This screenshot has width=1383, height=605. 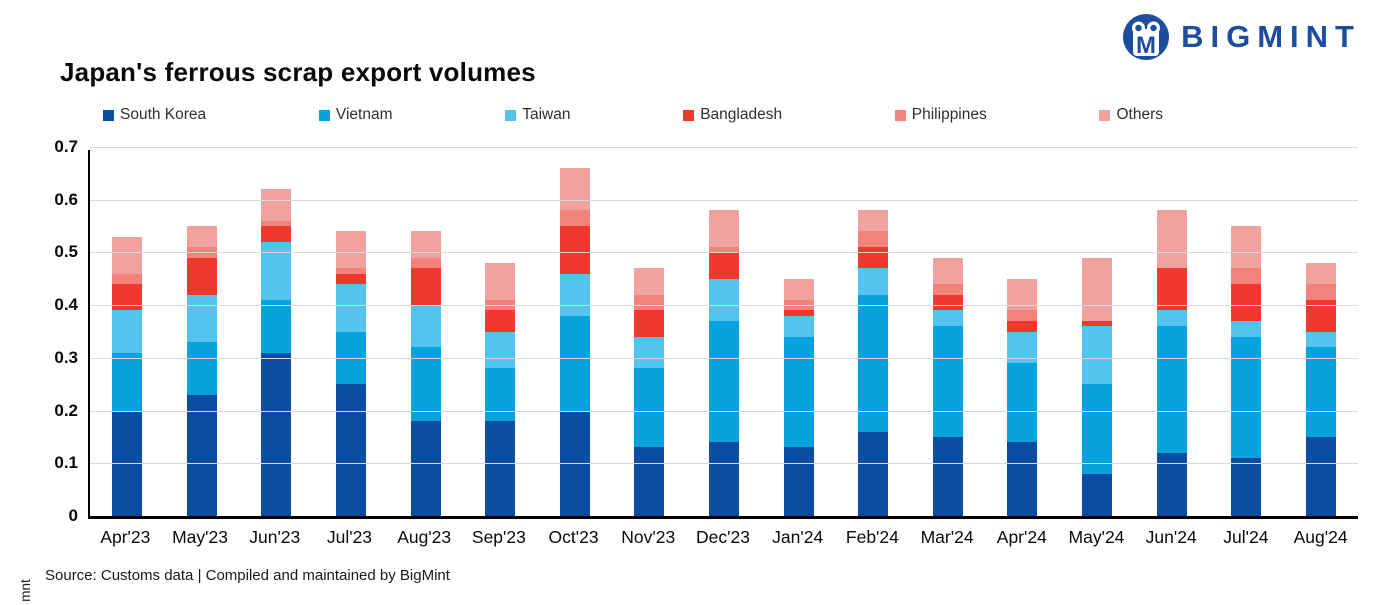 What do you see at coordinates (872, 537) in the screenshot?
I see `x-tick-label: Feb'24` at bounding box center [872, 537].